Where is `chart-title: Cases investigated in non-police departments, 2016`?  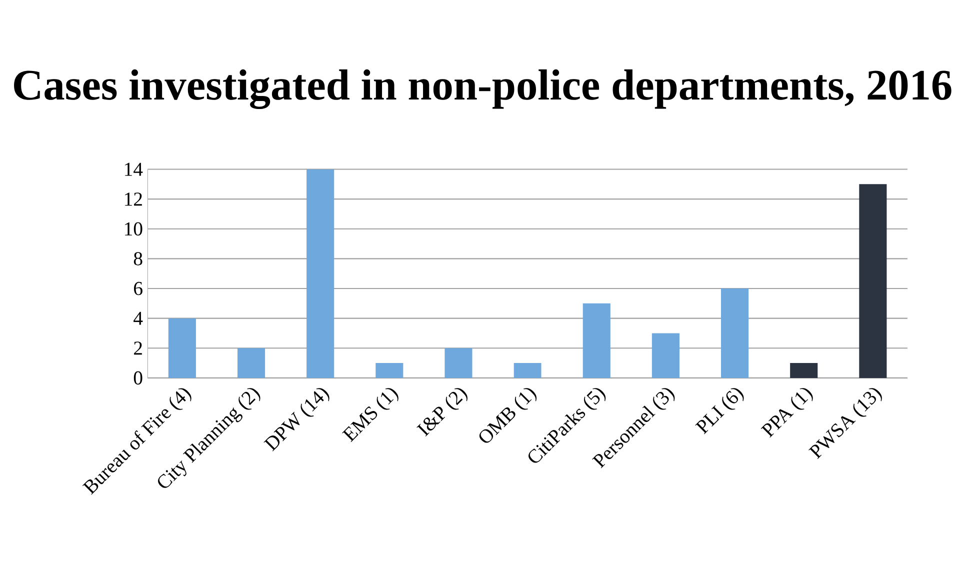 chart-title: Cases investigated in non-police departments, 2016 is located at coordinates (483, 89).